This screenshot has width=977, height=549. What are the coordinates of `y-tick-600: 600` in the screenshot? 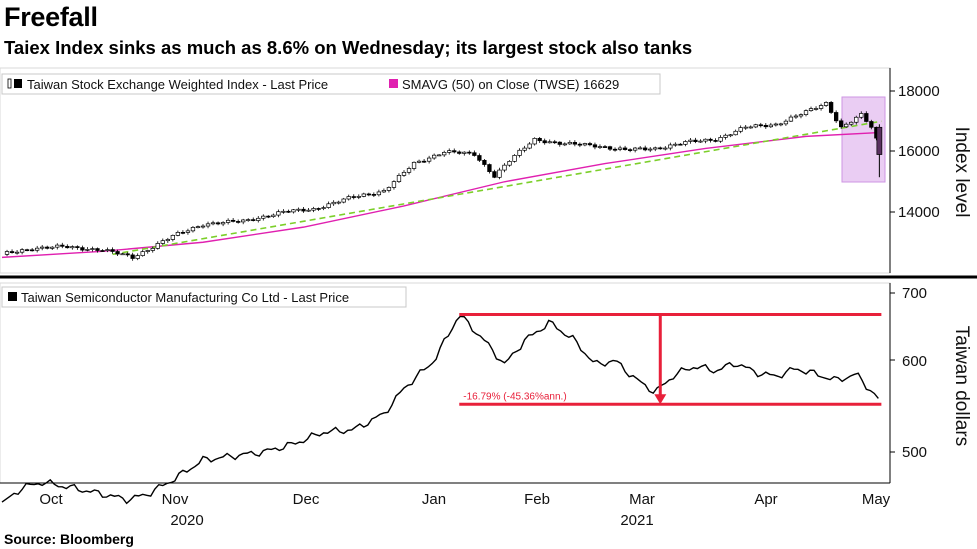 It's located at (914, 361).